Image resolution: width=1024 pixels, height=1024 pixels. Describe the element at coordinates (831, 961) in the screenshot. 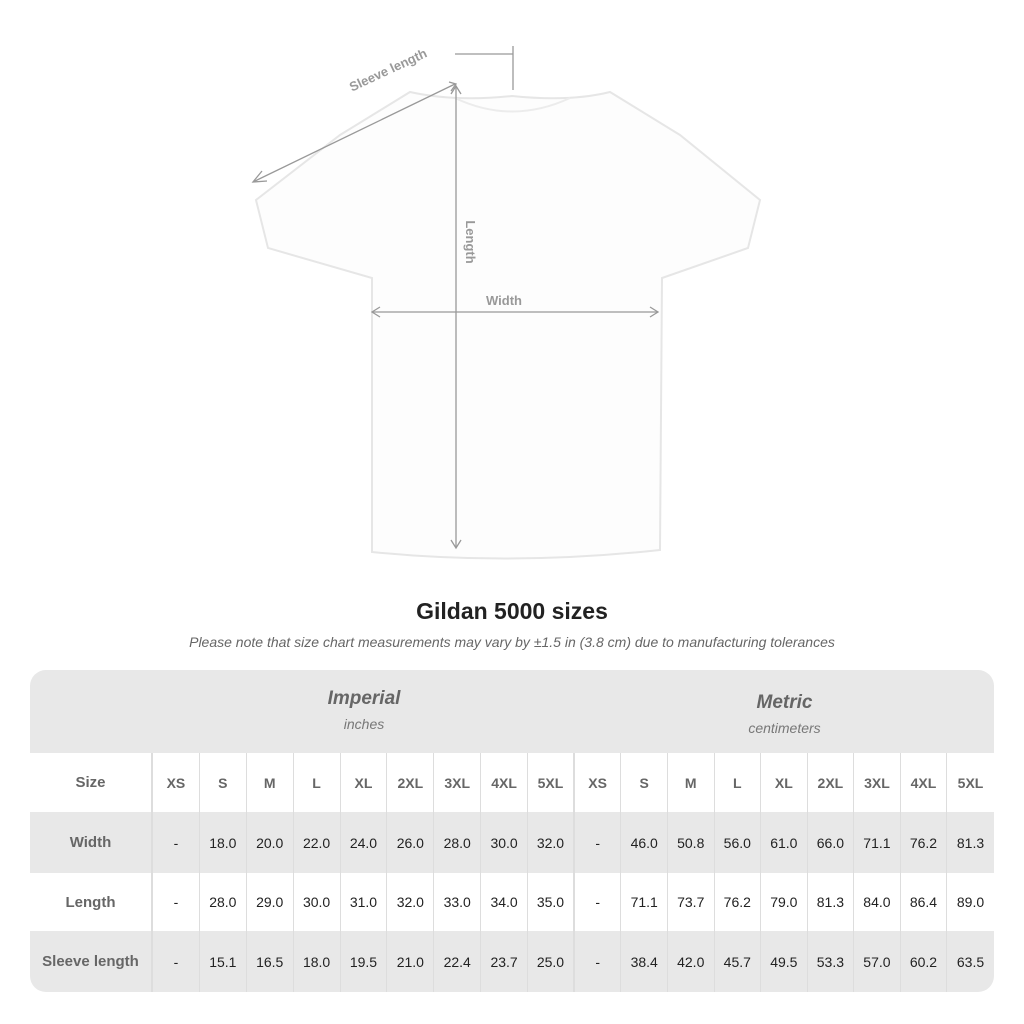

I see `metric-value-cell: 53.3` at that location.